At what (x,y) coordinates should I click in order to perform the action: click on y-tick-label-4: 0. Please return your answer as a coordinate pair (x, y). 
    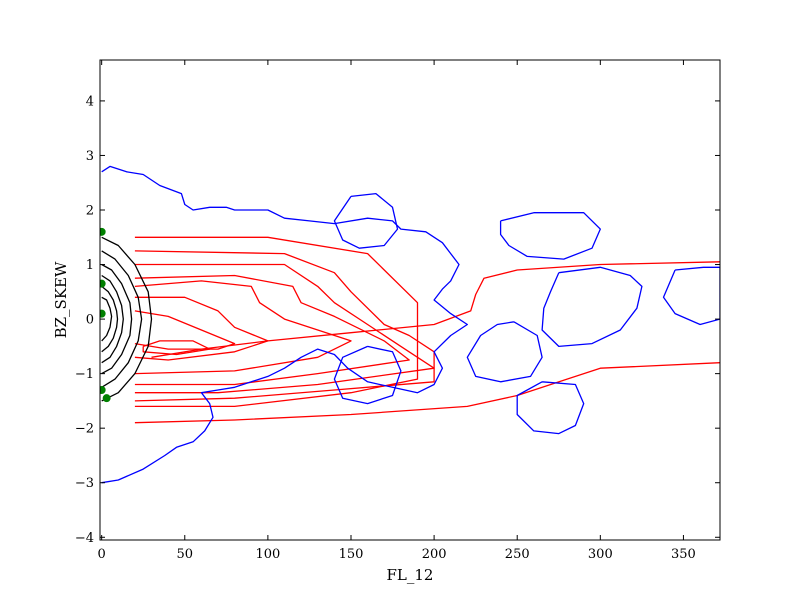
    Looking at the image, I should click on (90, 320).